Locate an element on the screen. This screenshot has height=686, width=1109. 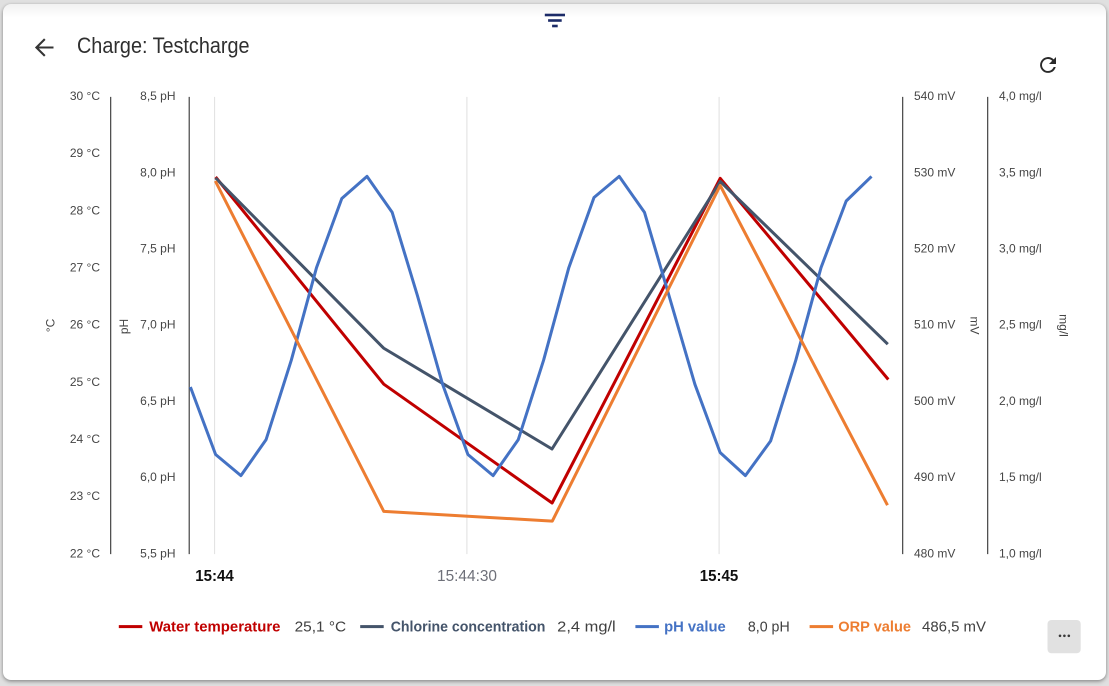
svg-text: 540 mV is located at coordinates (934, 96).